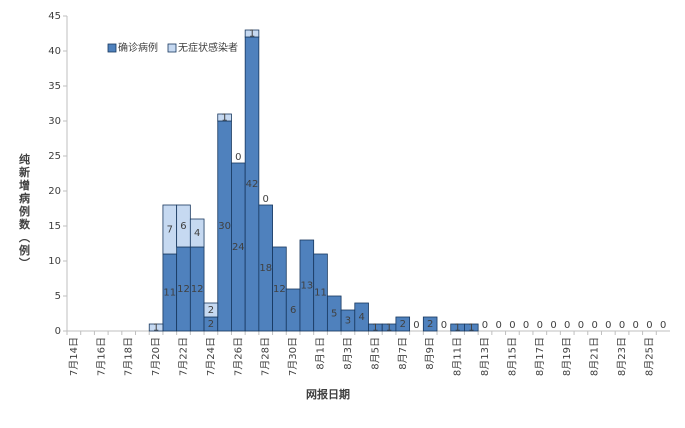 The height and width of the screenshot is (428, 685). What do you see at coordinates (512, 356) in the screenshot?
I see `x-tick-label: 8月15日` at bounding box center [512, 356].